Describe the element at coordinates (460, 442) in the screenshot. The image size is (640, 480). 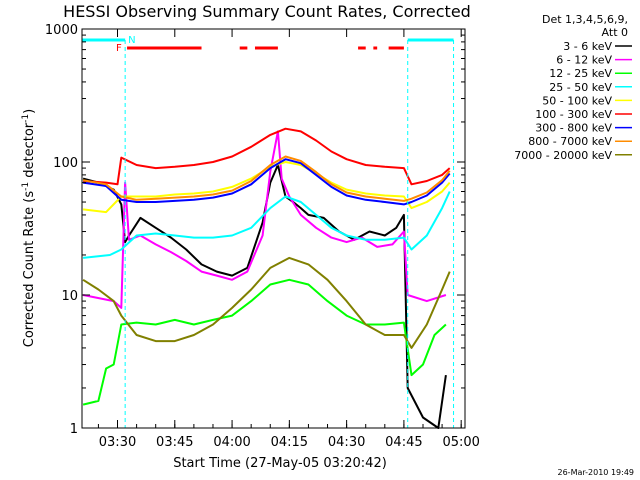
I see `x-tick-label-6: 05:00` at that location.